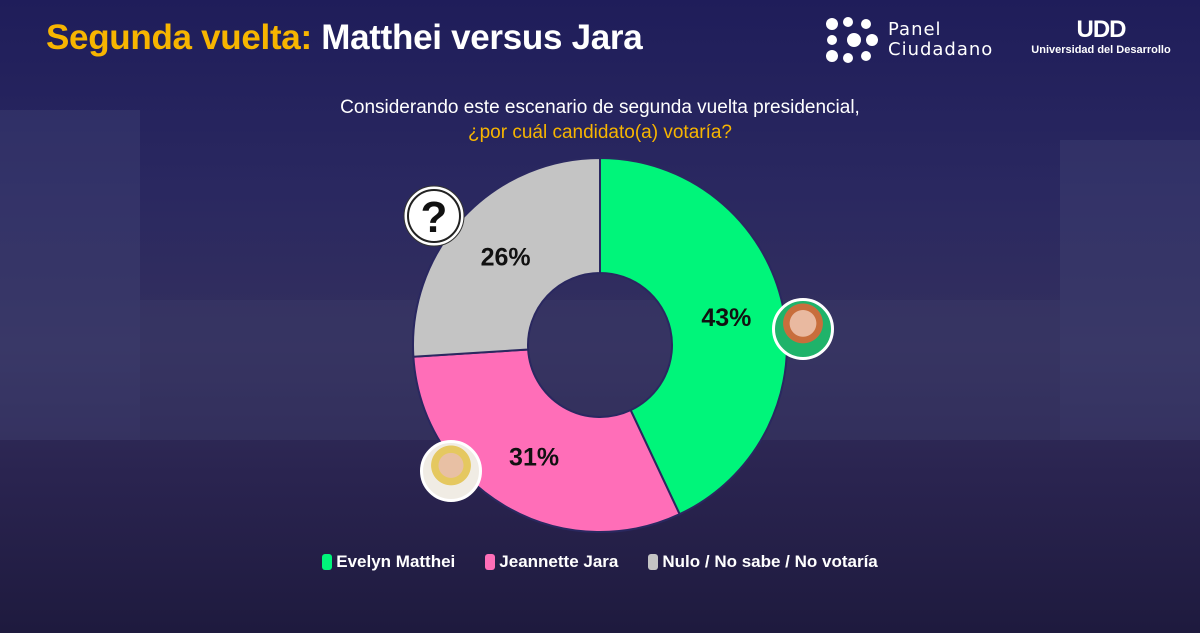 The image size is (1200, 633). What do you see at coordinates (693, 336) in the screenshot?
I see `slice-matthei` at bounding box center [693, 336].